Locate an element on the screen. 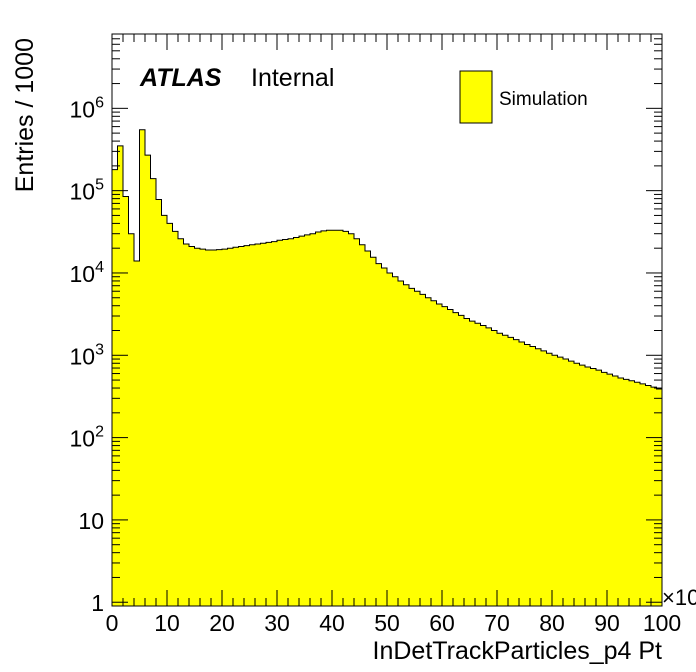 This screenshot has height=672, width=696. x-tick-label: 0 is located at coordinates (112, 623).